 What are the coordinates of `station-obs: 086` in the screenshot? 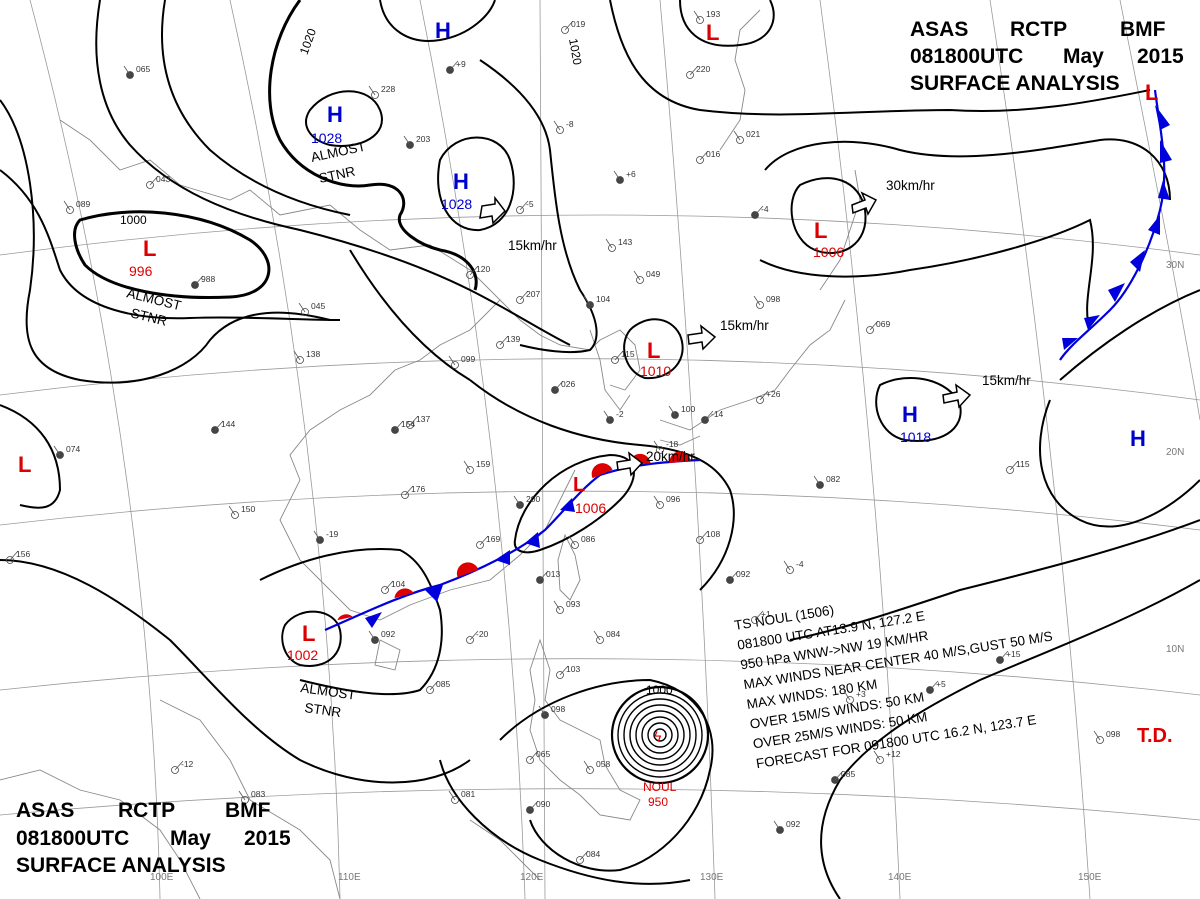 It's located at (581, 541).